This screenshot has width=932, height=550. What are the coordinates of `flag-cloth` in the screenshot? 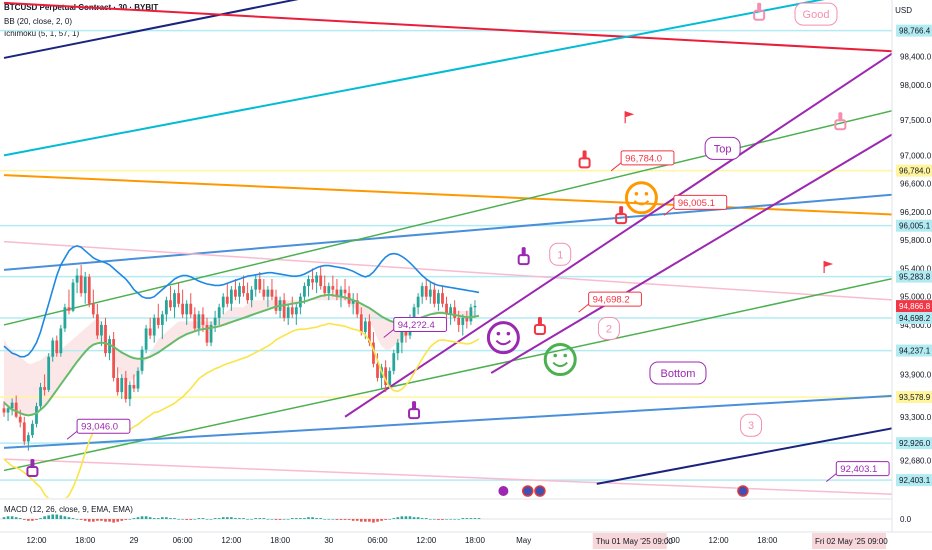 It's located at (630, 114).